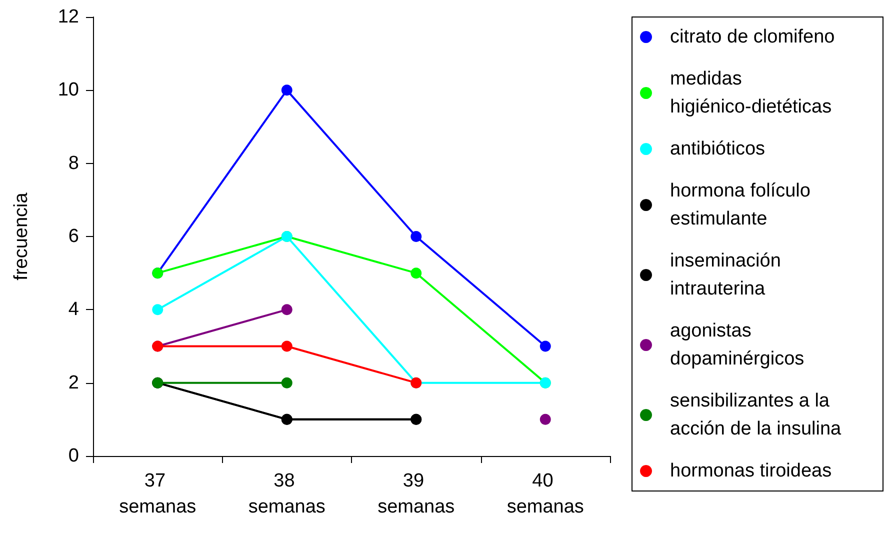  Describe the element at coordinates (21, 236) in the screenshot. I see `y-axis-title: frecuencia` at that location.